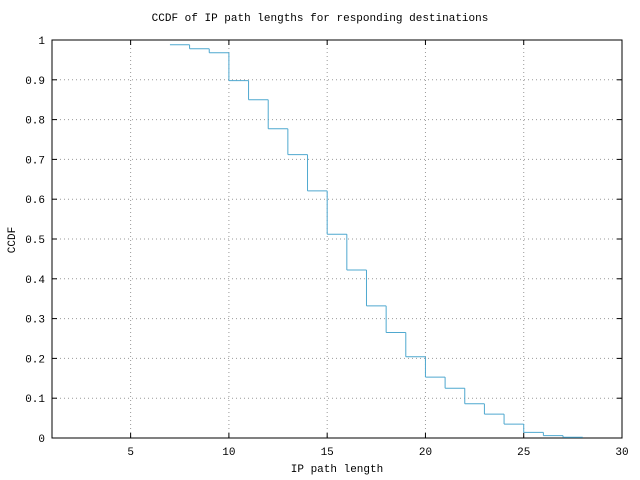 This screenshot has width=640, height=480. What do you see at coordinates (130, 453) in the screenshot?
I see `x-tick-label: 5` at bounding box center [130, 453].